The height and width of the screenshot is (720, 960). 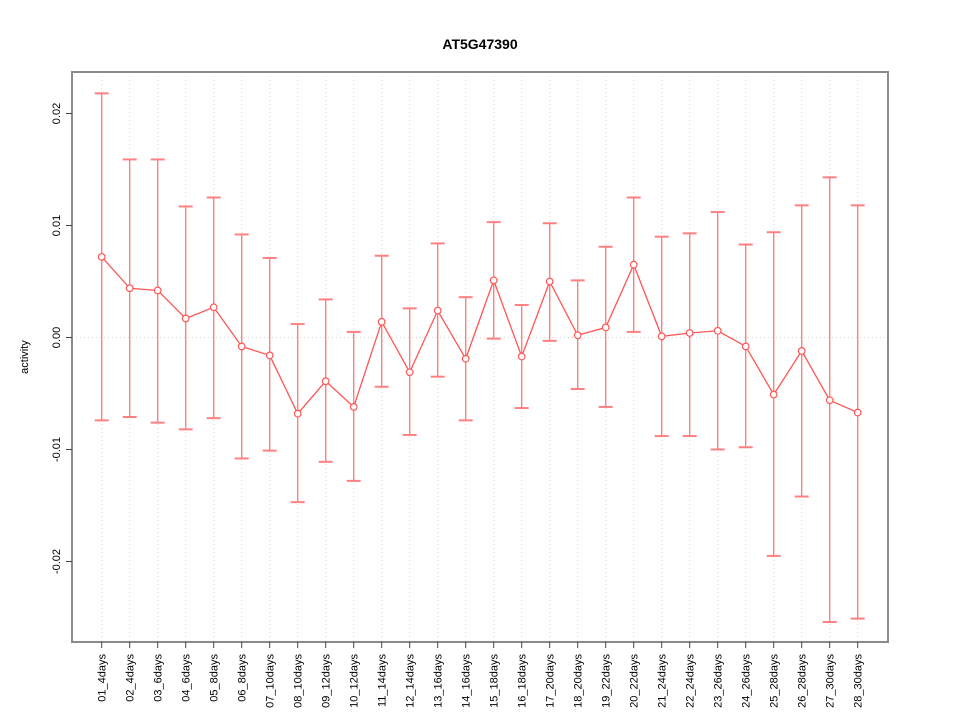 What do you see at coordinates (215, 678) in the screenshot?
I see `x-tick-label: 05_8days` at bounding box center [215, 678].